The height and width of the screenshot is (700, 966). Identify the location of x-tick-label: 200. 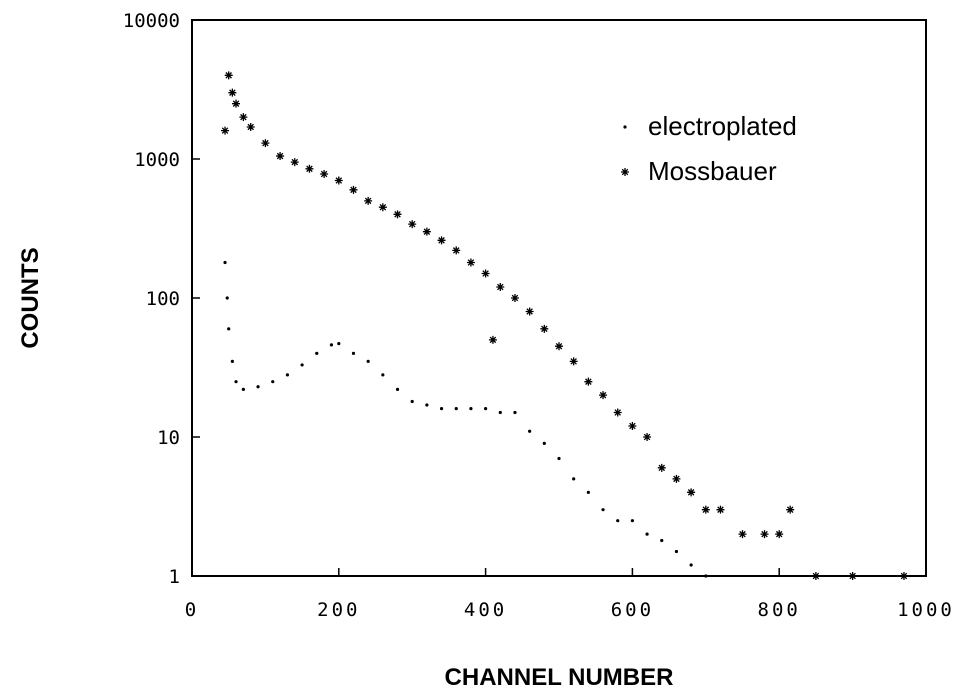
(338, 610).